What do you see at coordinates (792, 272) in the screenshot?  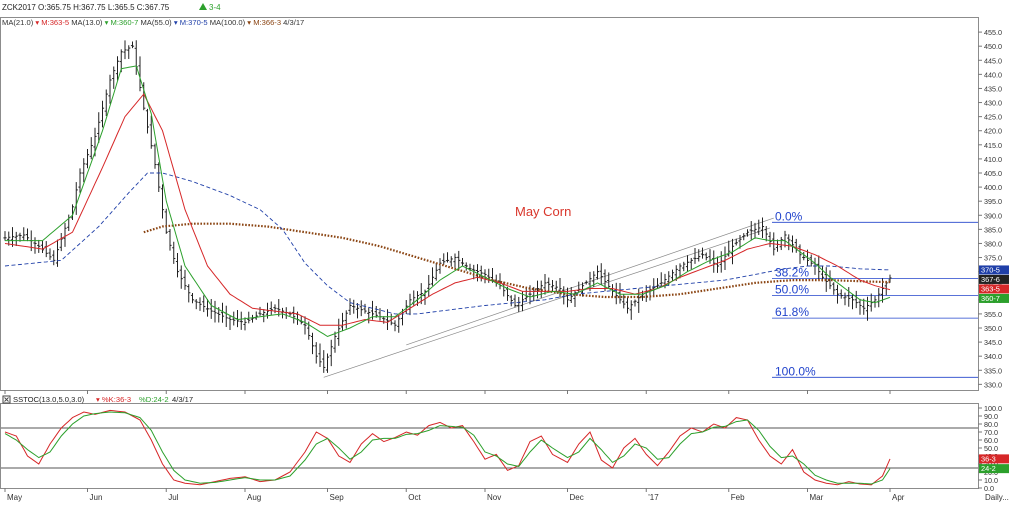 I see `fib-level-label: 38.2%` at bounding box center [792, 272].